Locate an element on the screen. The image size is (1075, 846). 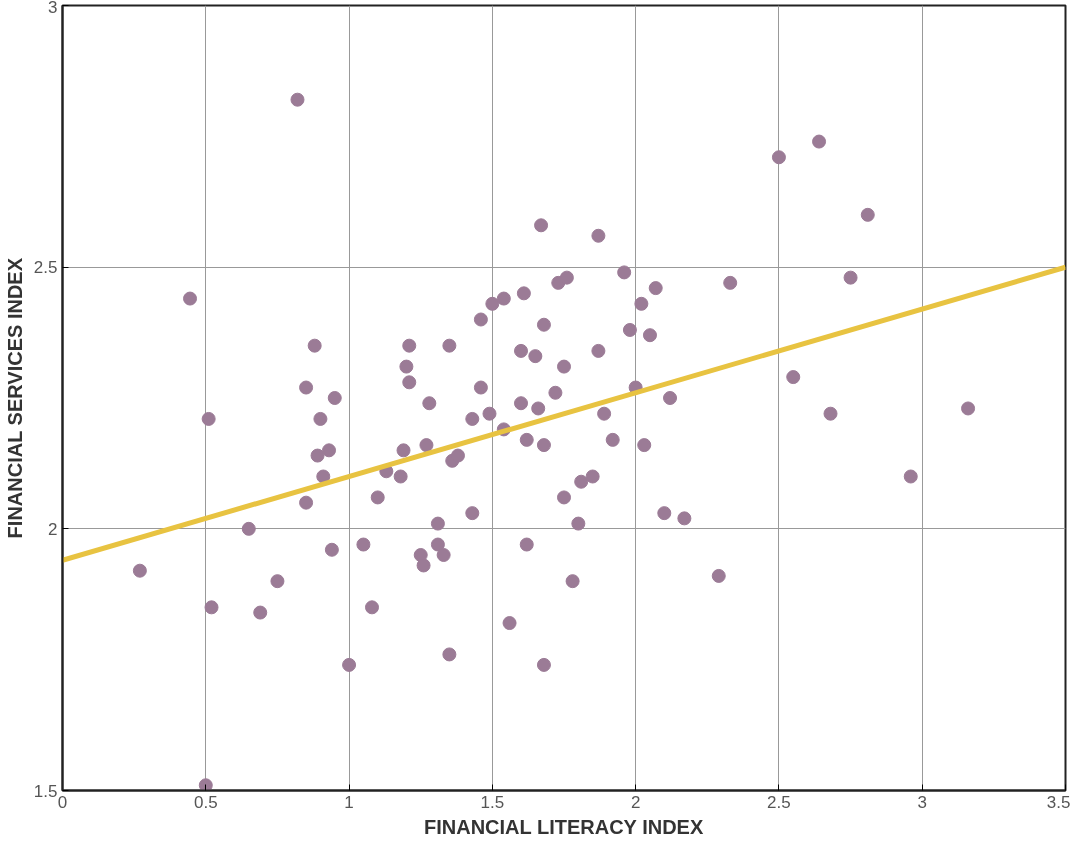
x-tick-label: 0.5 is located at coordinates (205, 802).